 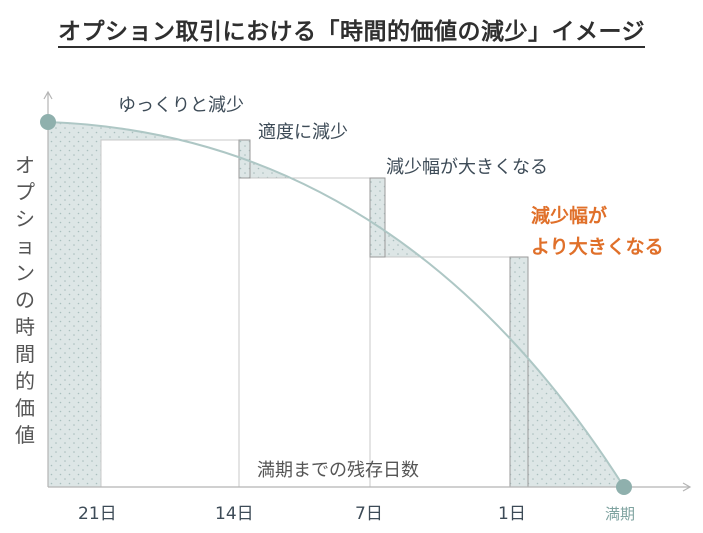 What do you see at coordinates (467, 167) in the screenshot?
I see `annotation-larger: 減少幅が大きくなる` at bounding box center [467, 167].